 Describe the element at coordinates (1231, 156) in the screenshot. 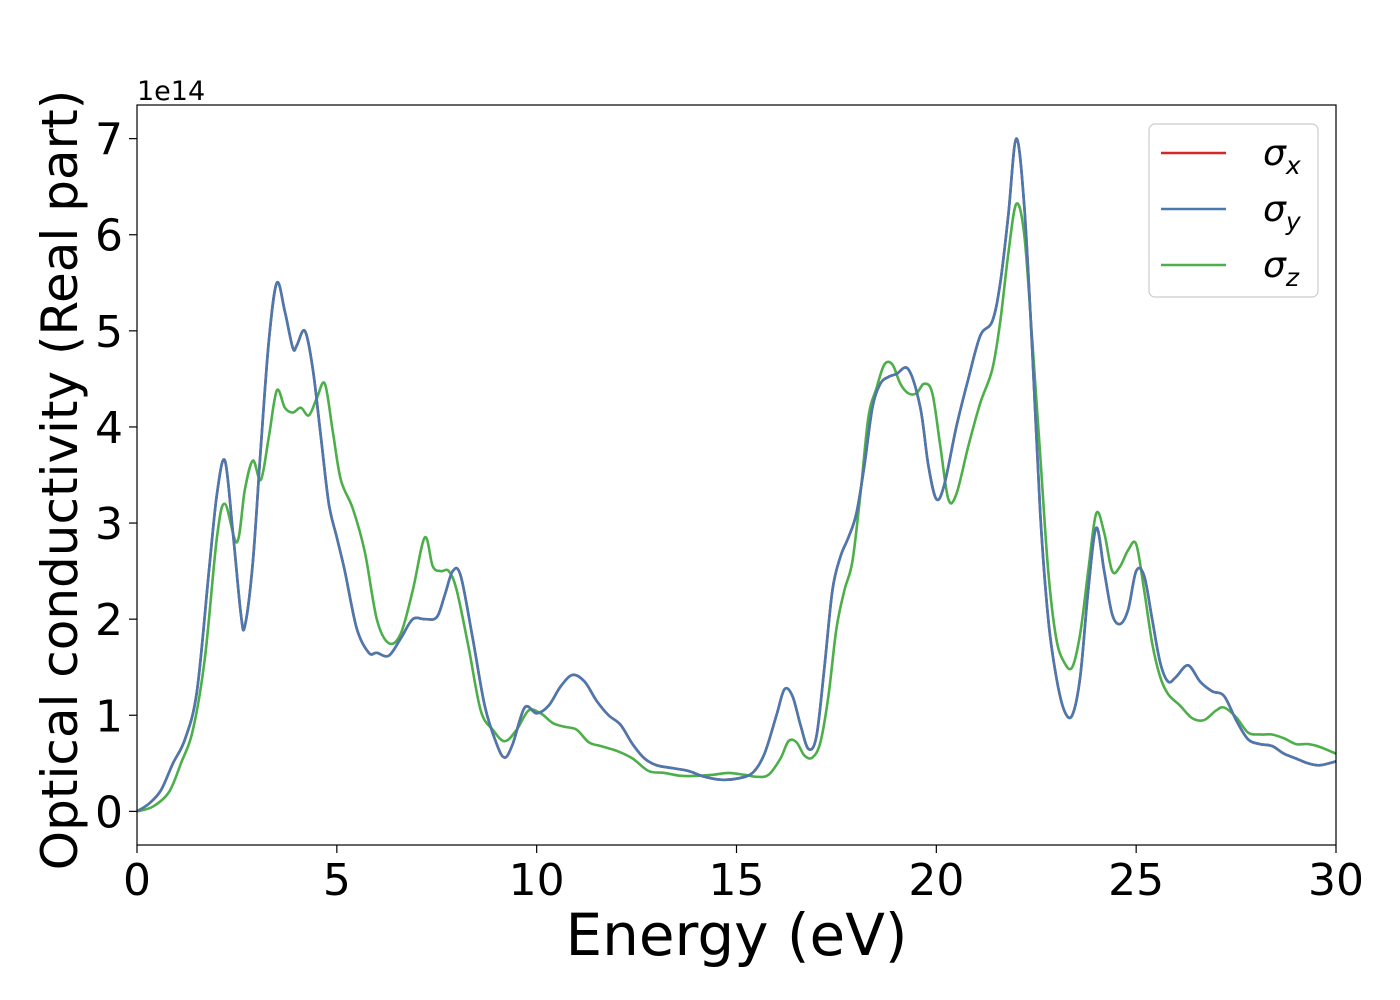

I see `legend-item-x: σx` at that location.